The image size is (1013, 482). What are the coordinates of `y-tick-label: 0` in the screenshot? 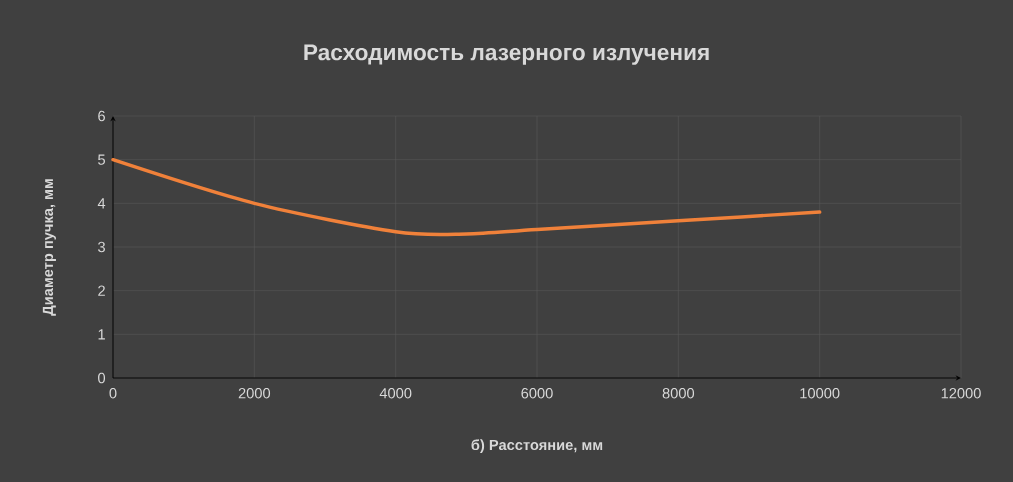 It's located at (102, 378).